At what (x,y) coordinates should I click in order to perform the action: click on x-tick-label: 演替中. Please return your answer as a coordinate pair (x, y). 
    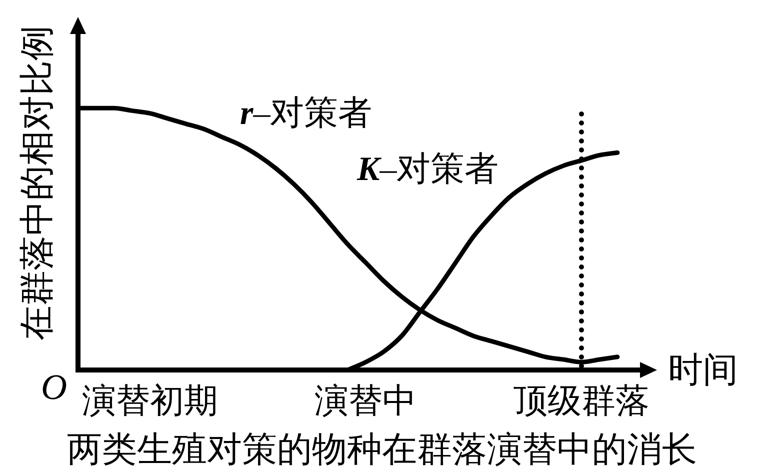
    Looking at the image, I should click on (365, 401).